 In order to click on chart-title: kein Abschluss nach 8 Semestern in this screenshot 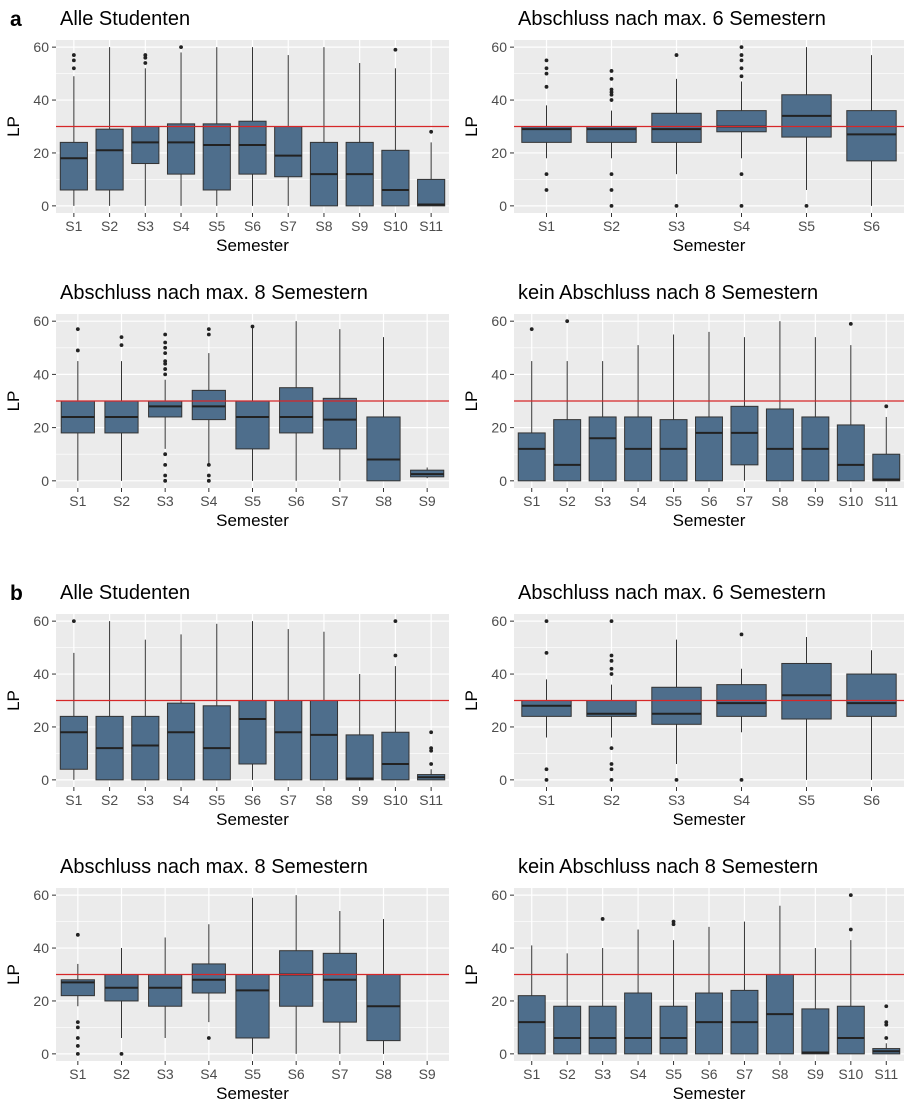, I will do `click(668, 867)`.